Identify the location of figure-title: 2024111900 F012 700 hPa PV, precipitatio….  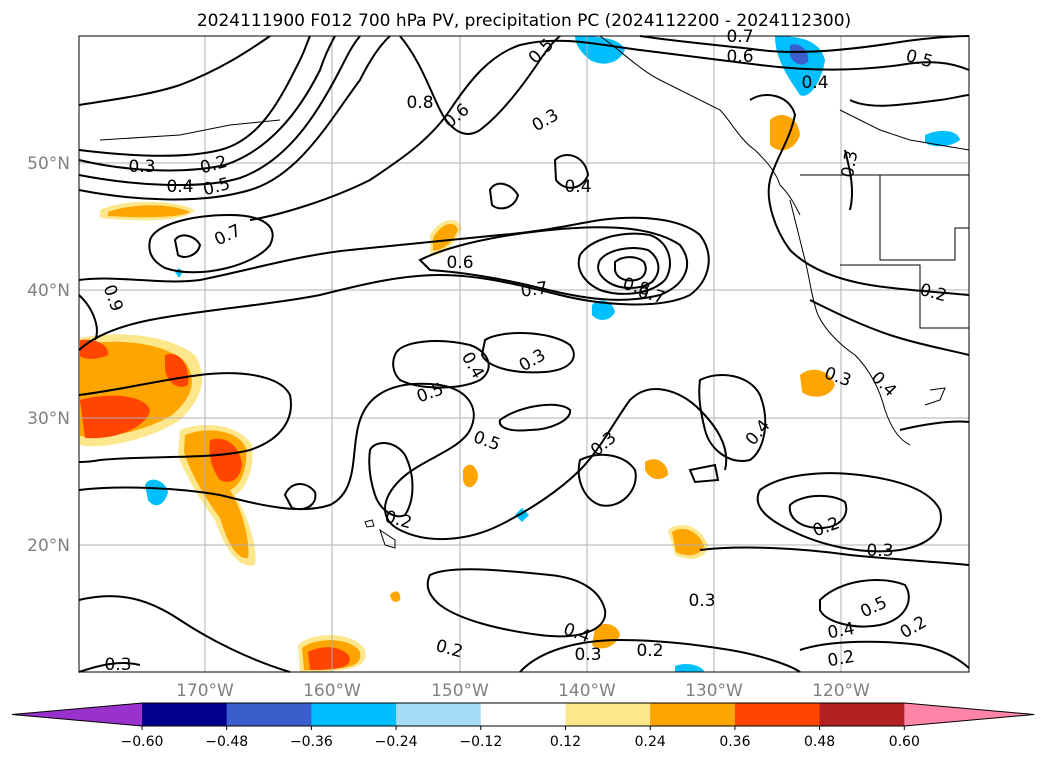
(524, 21).